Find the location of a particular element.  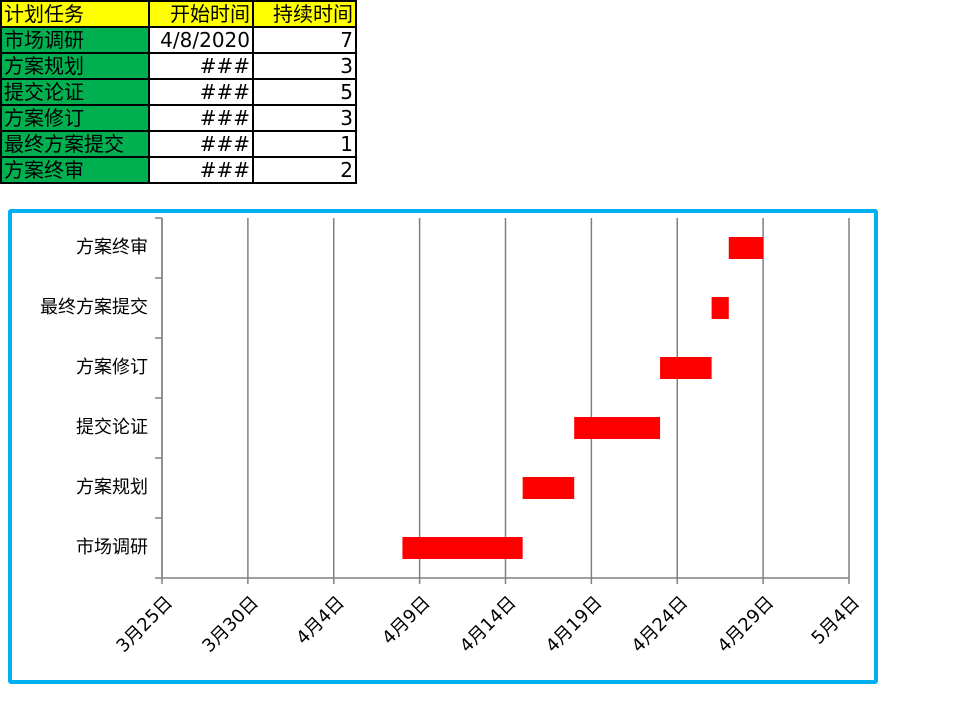

x-tick-label: 4月9日 is located at coordinates (406, 620).